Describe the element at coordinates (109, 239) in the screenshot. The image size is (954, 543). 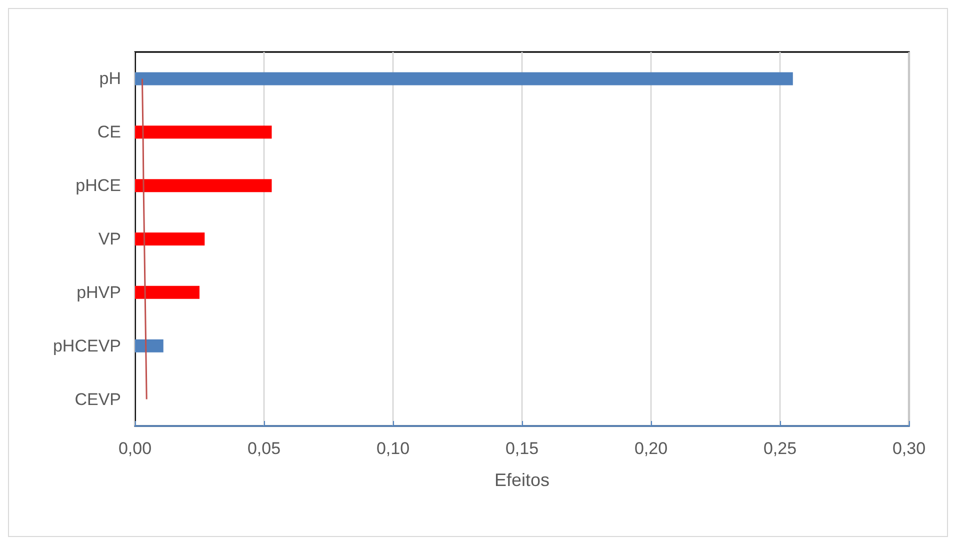
I see `y-tick-label: VP` at that location.